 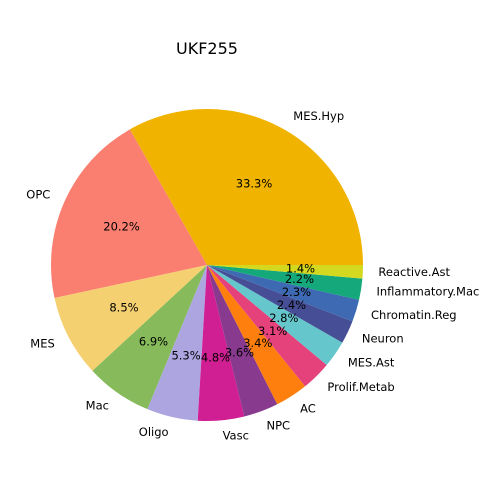 What do you see at coordinates (153, 341) in the screenshot?
I see `percent-label: 6.9%` at bounding box center [153, 341].